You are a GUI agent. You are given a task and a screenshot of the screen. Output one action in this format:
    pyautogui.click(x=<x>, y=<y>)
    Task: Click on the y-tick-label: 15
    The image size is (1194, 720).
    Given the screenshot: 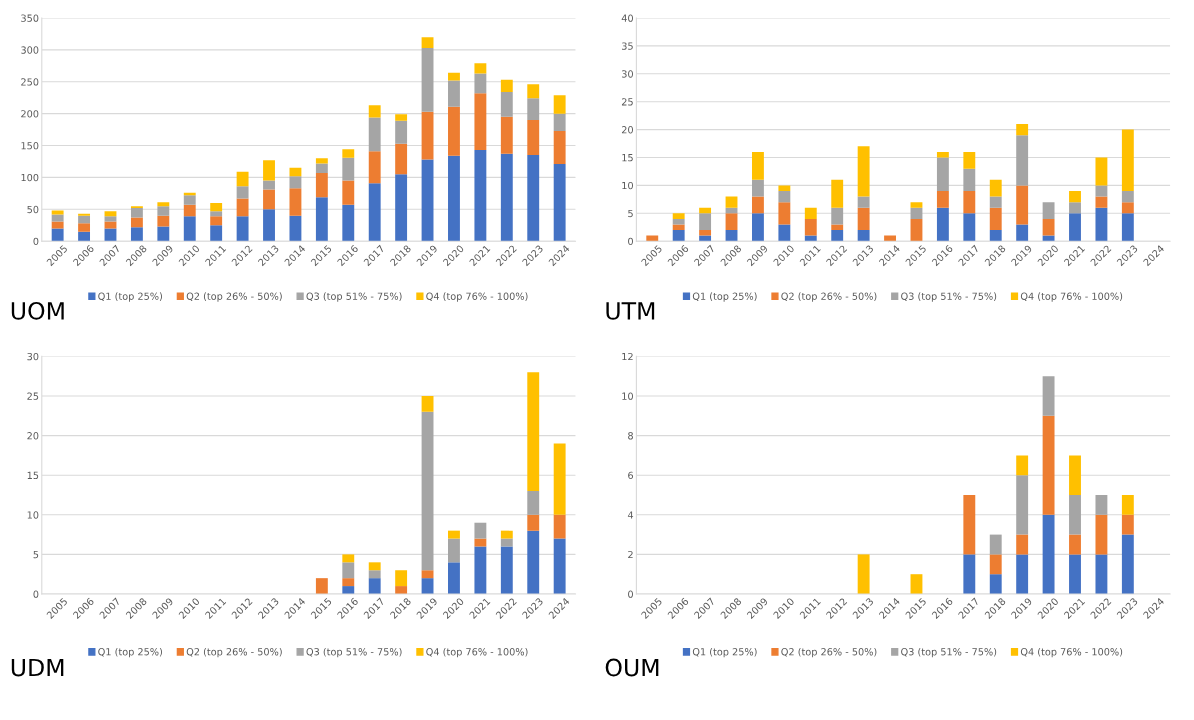 What is the action you would take?
    pyautogui.click(x=33, y=475)
    